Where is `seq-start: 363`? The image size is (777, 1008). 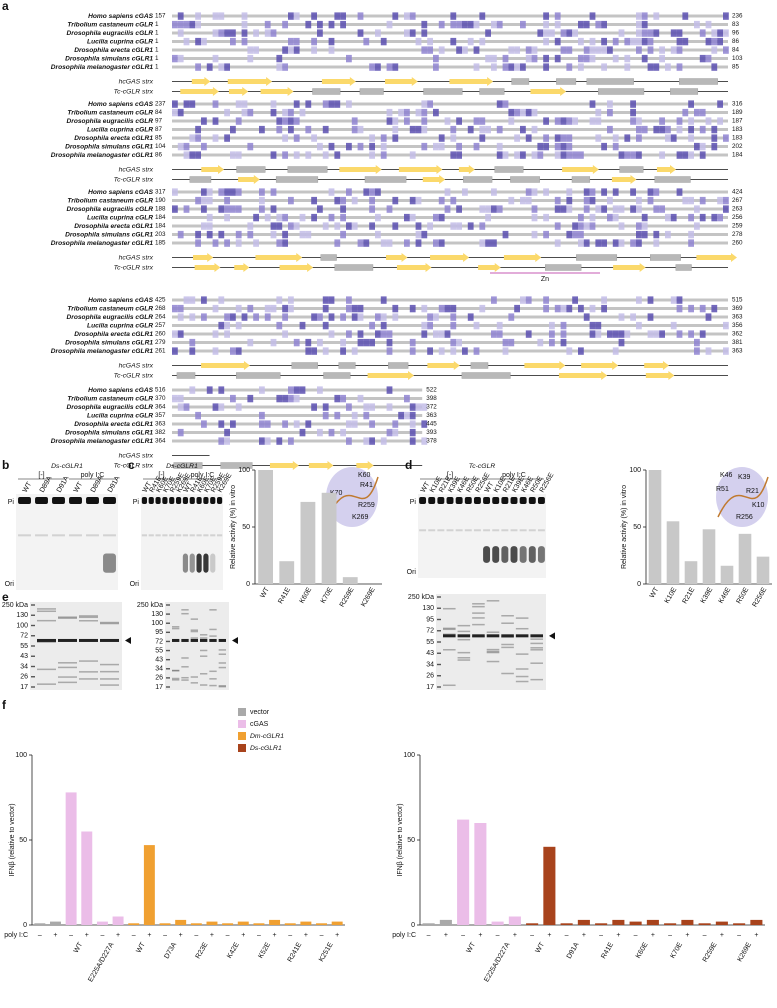 seq-start: 363 is located at coordinates (160, 424).